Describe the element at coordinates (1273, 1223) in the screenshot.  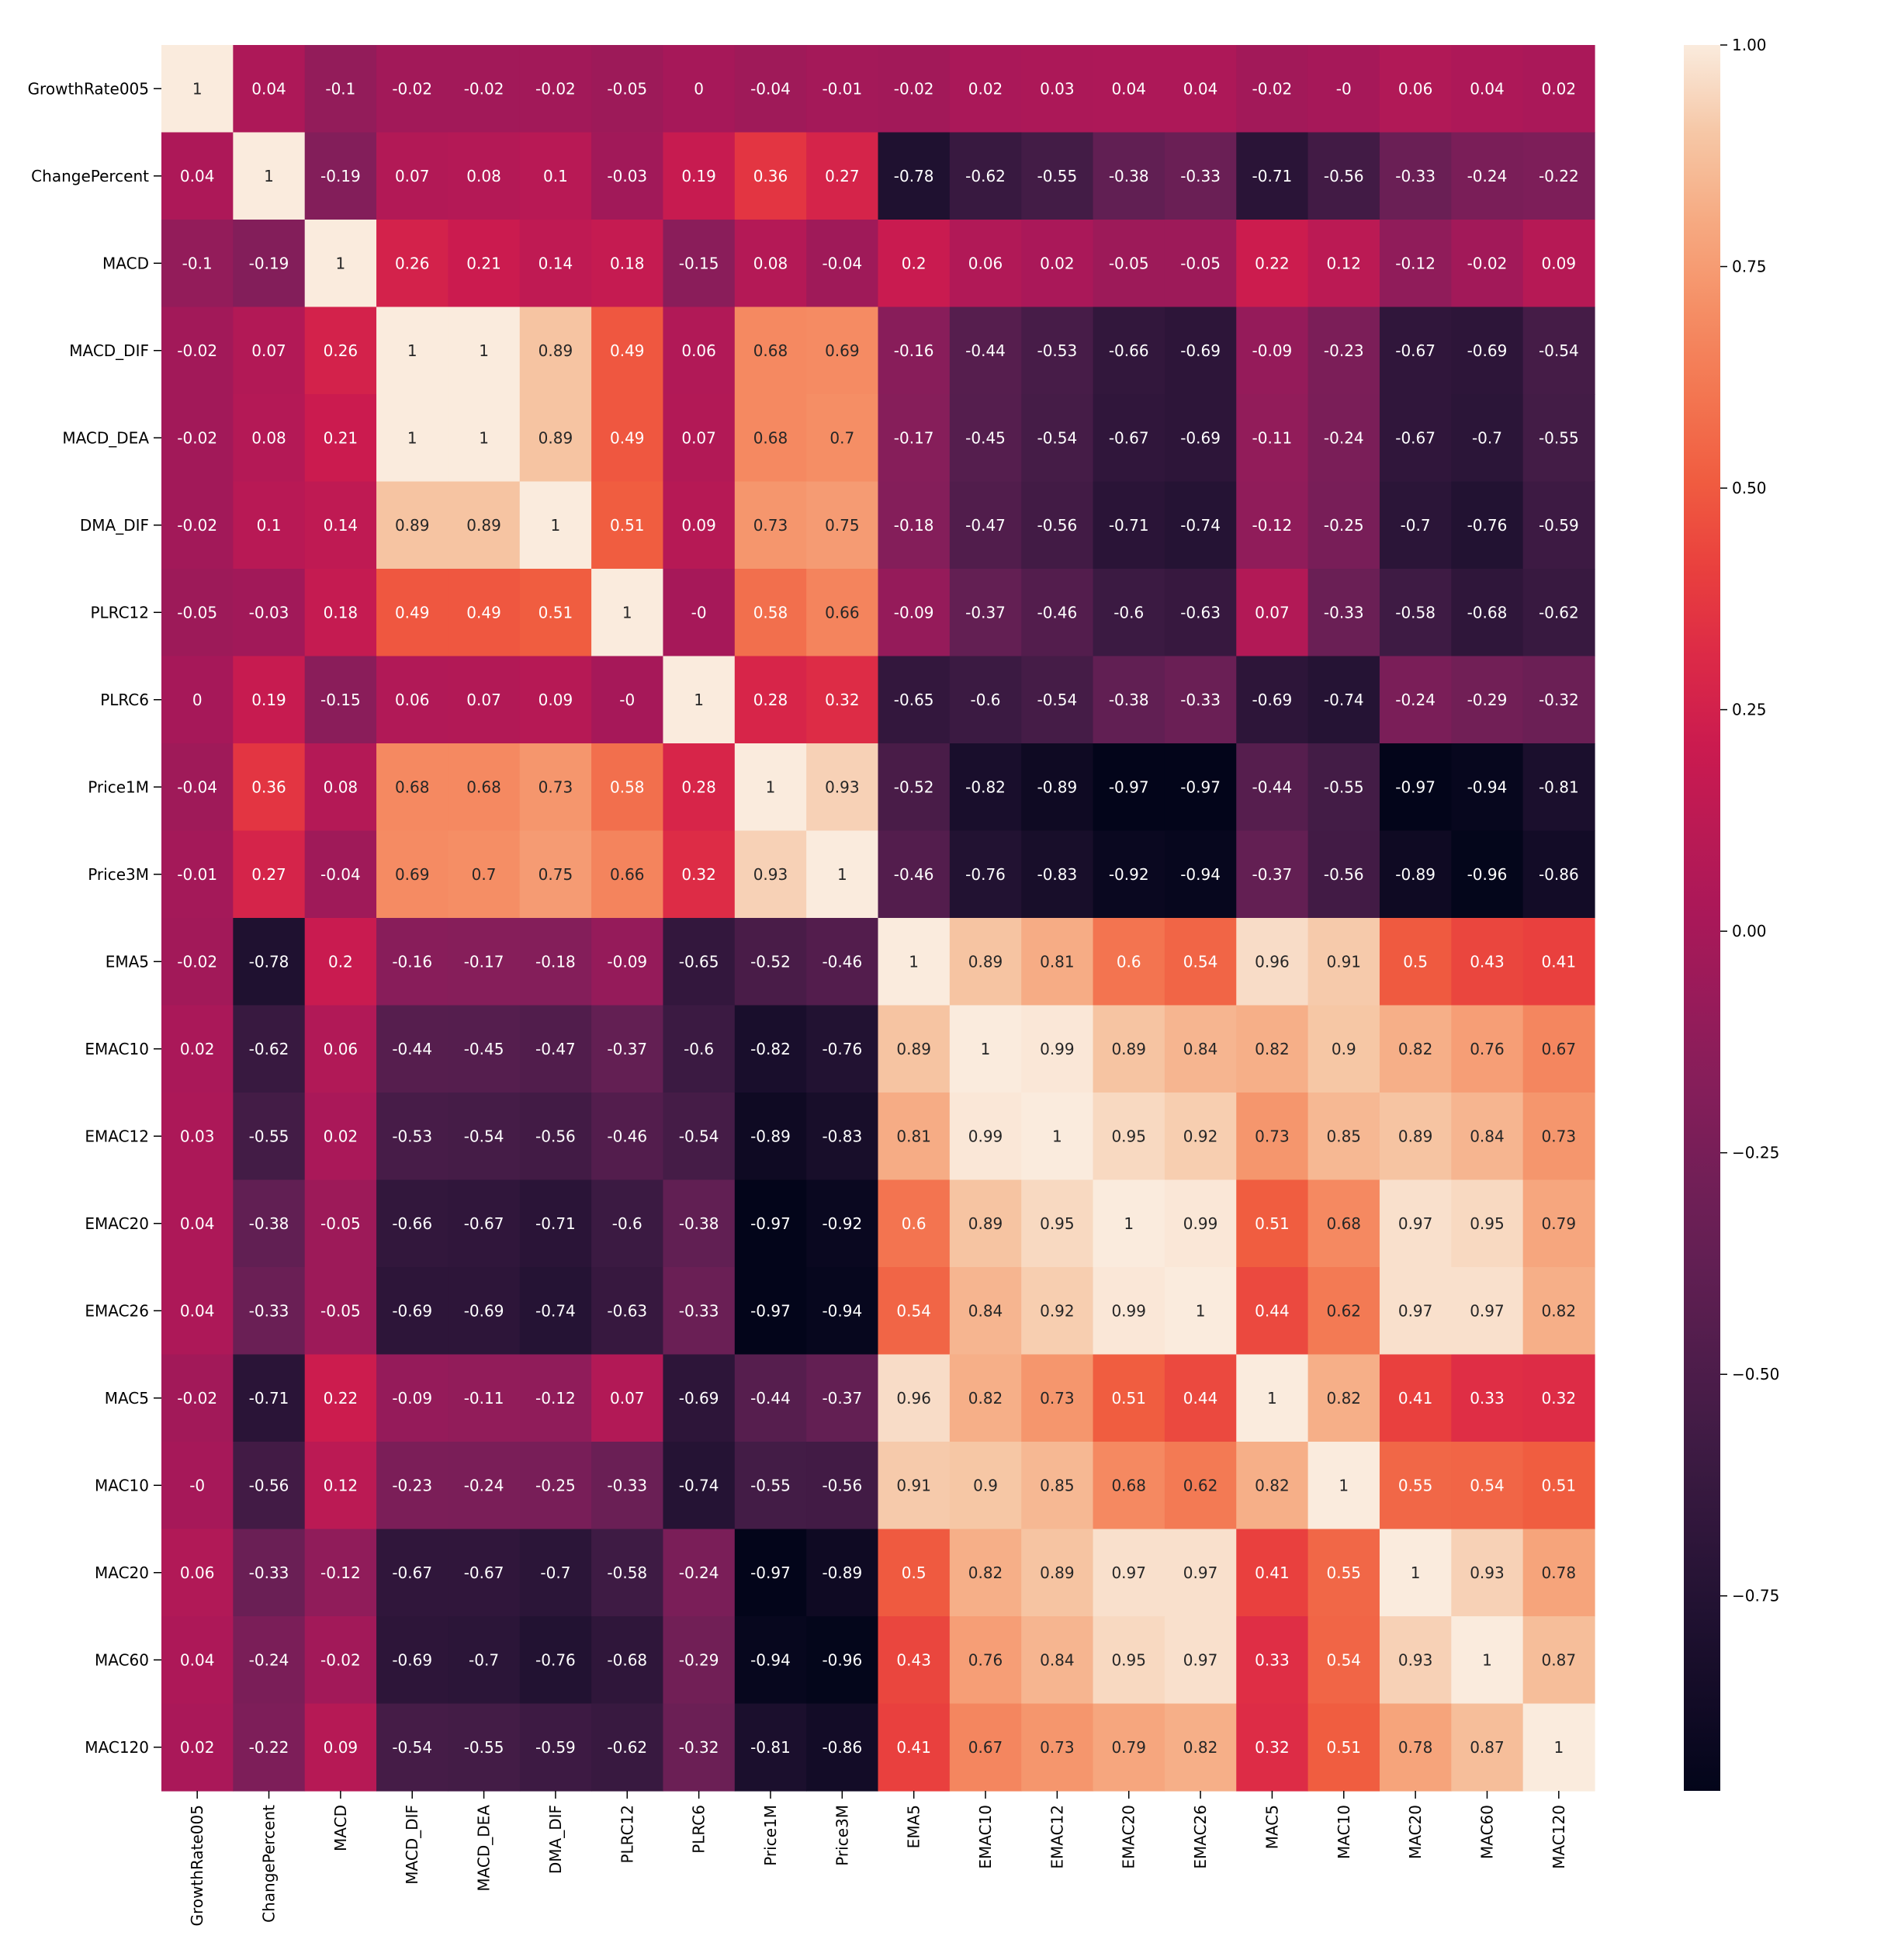
I see `heatmap-cell-value: 0.51` at that location.